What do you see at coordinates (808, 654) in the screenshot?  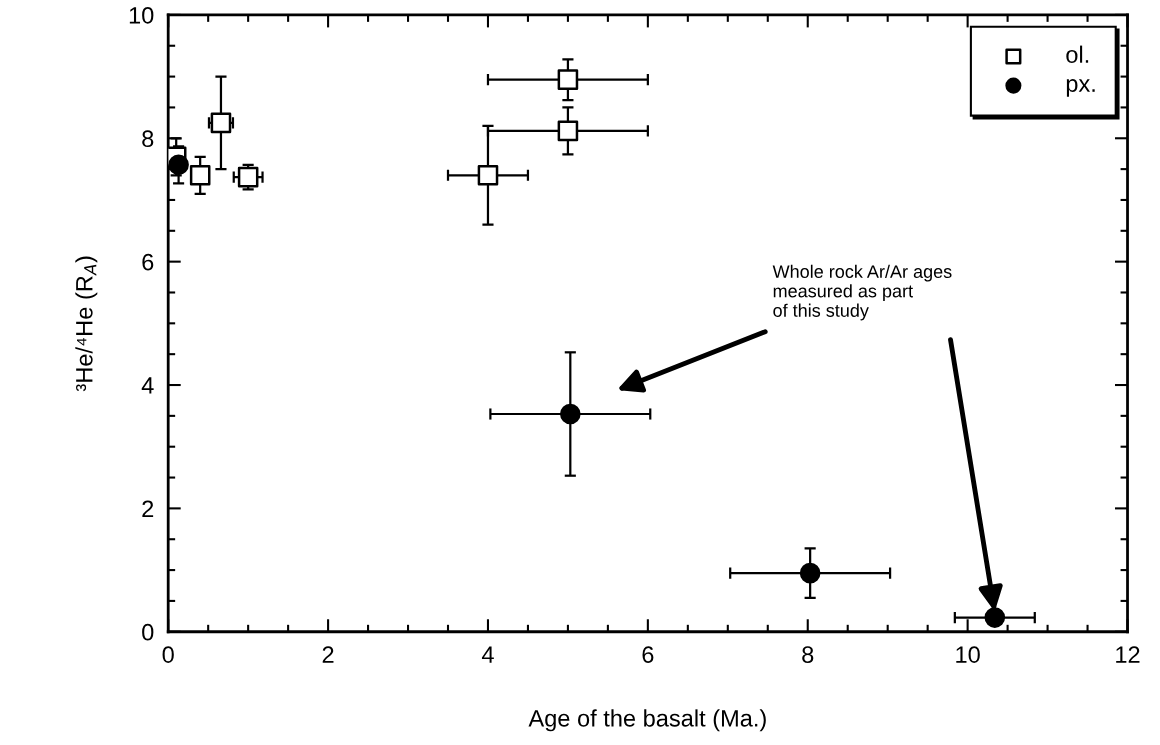 I see `x-tick-label: 8` at bounding box center [808, 654].